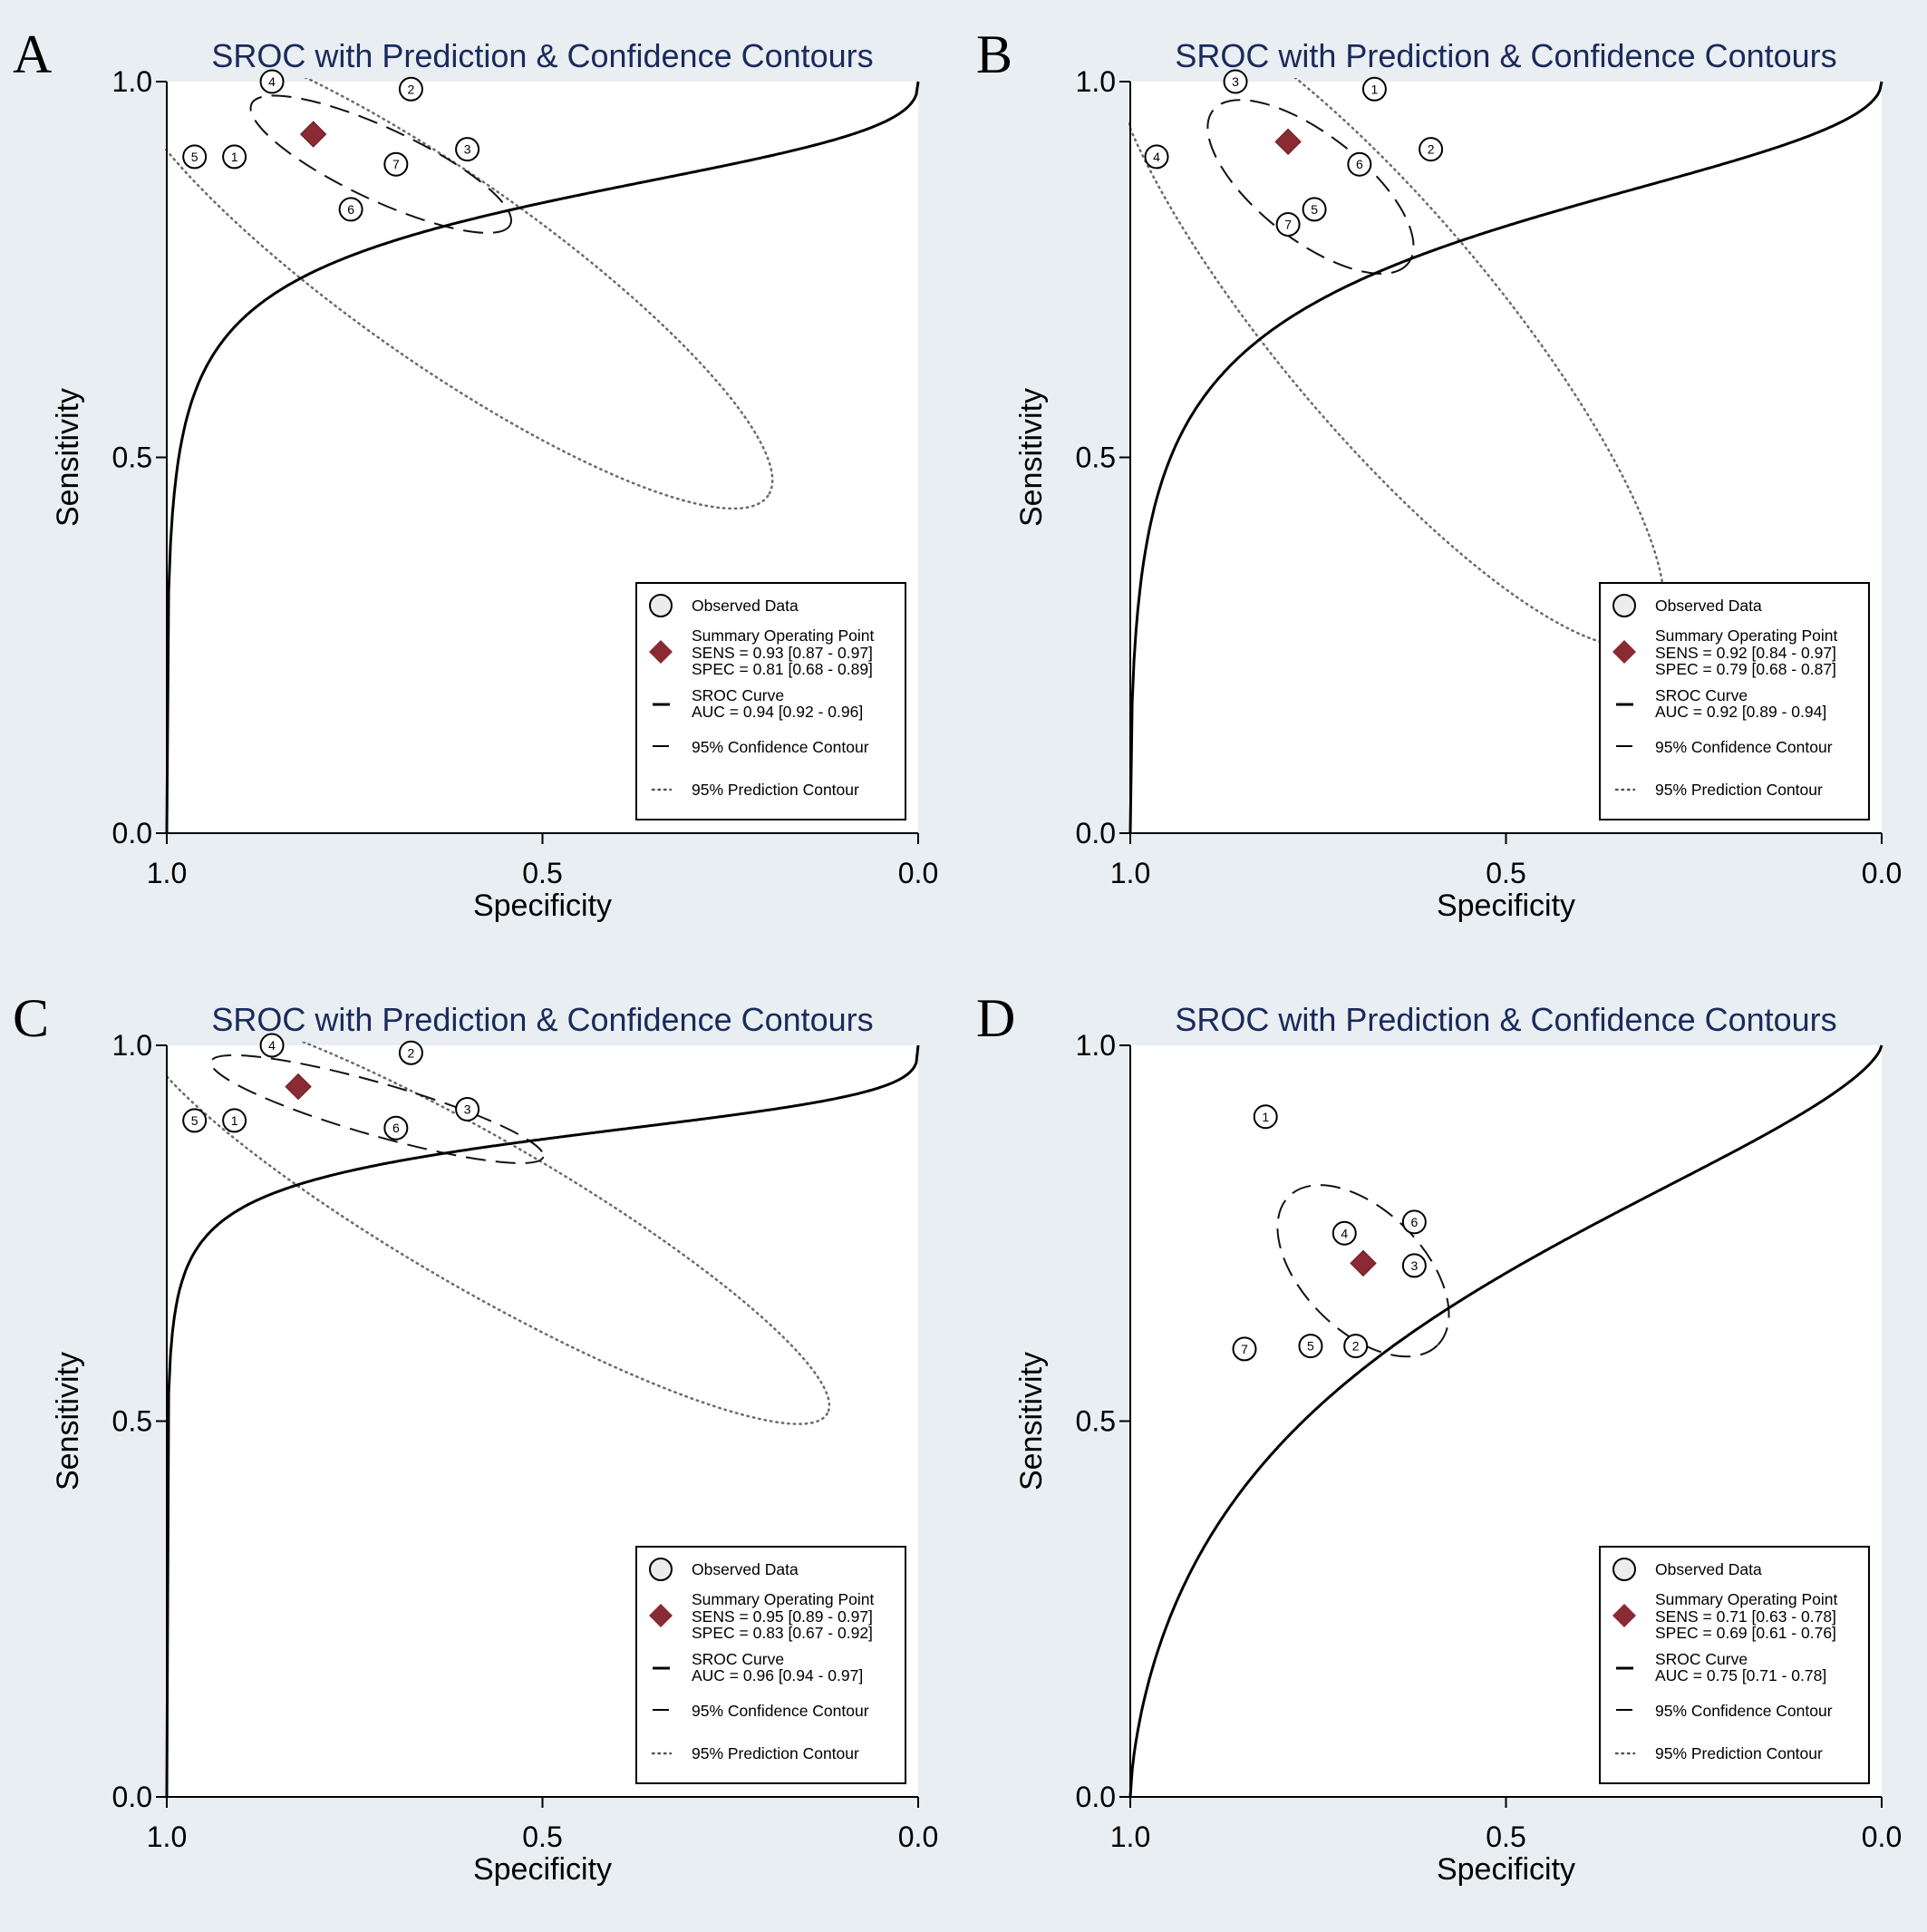  Describe the element at coordinates (396, 1128) in the screenshot. I see `study-label: 6` at that location.